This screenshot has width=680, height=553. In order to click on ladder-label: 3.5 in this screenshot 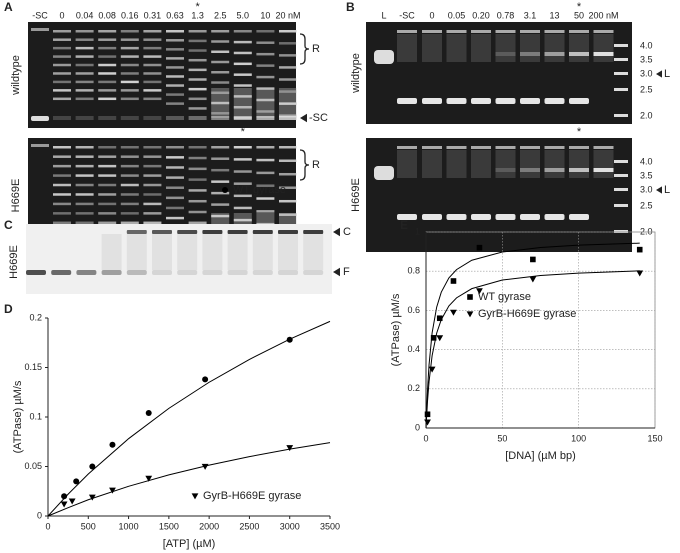, I will do `click(646, 175)`.